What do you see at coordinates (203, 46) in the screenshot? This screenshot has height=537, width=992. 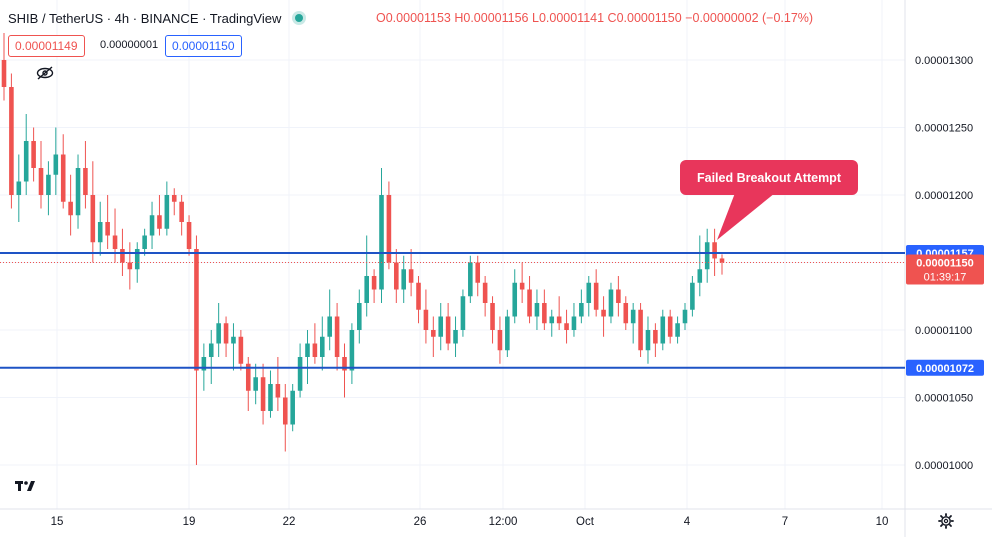 I see `buy-price-button: 0.00001150` at bounding box center [203, 46].